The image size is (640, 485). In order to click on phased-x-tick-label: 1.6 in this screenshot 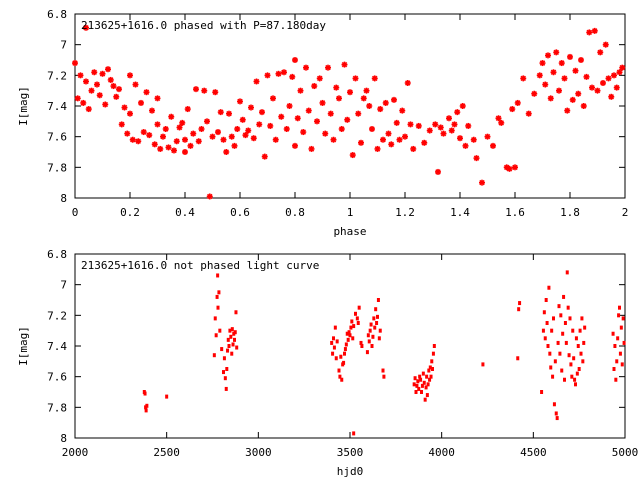, I will do `click(515, 212)`.